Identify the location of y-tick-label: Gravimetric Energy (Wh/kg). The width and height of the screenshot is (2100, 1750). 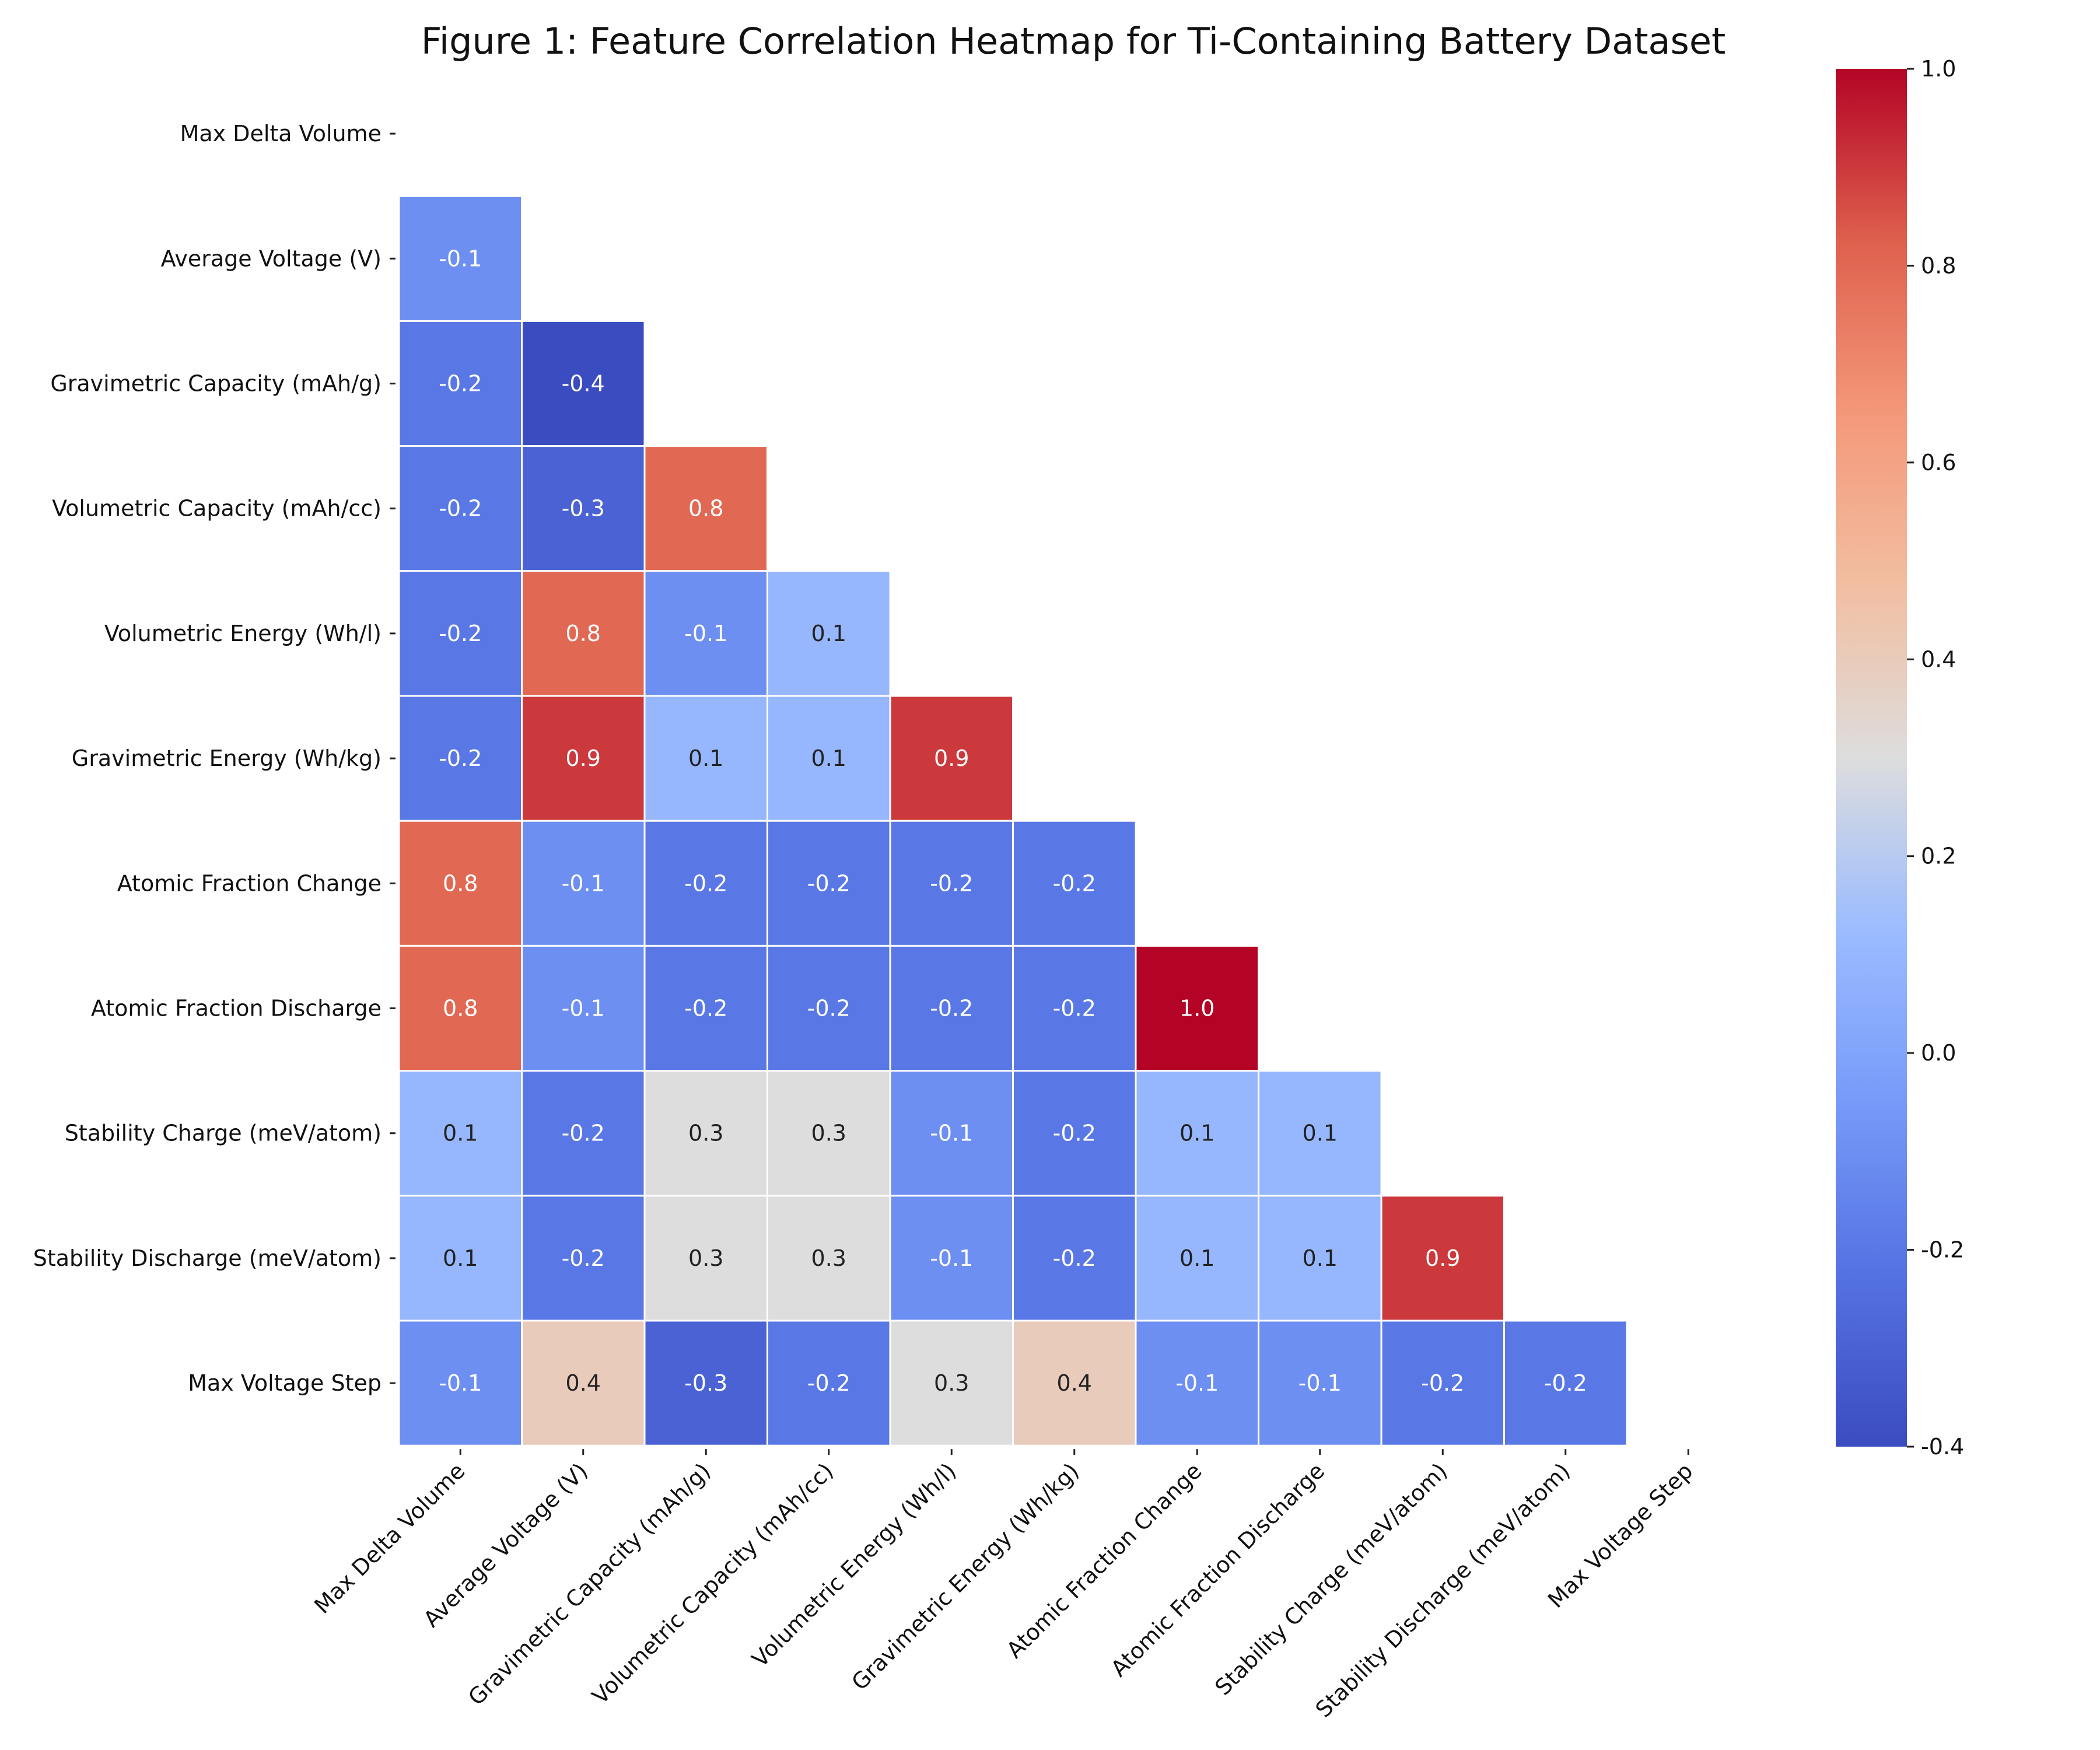
(227, 758).